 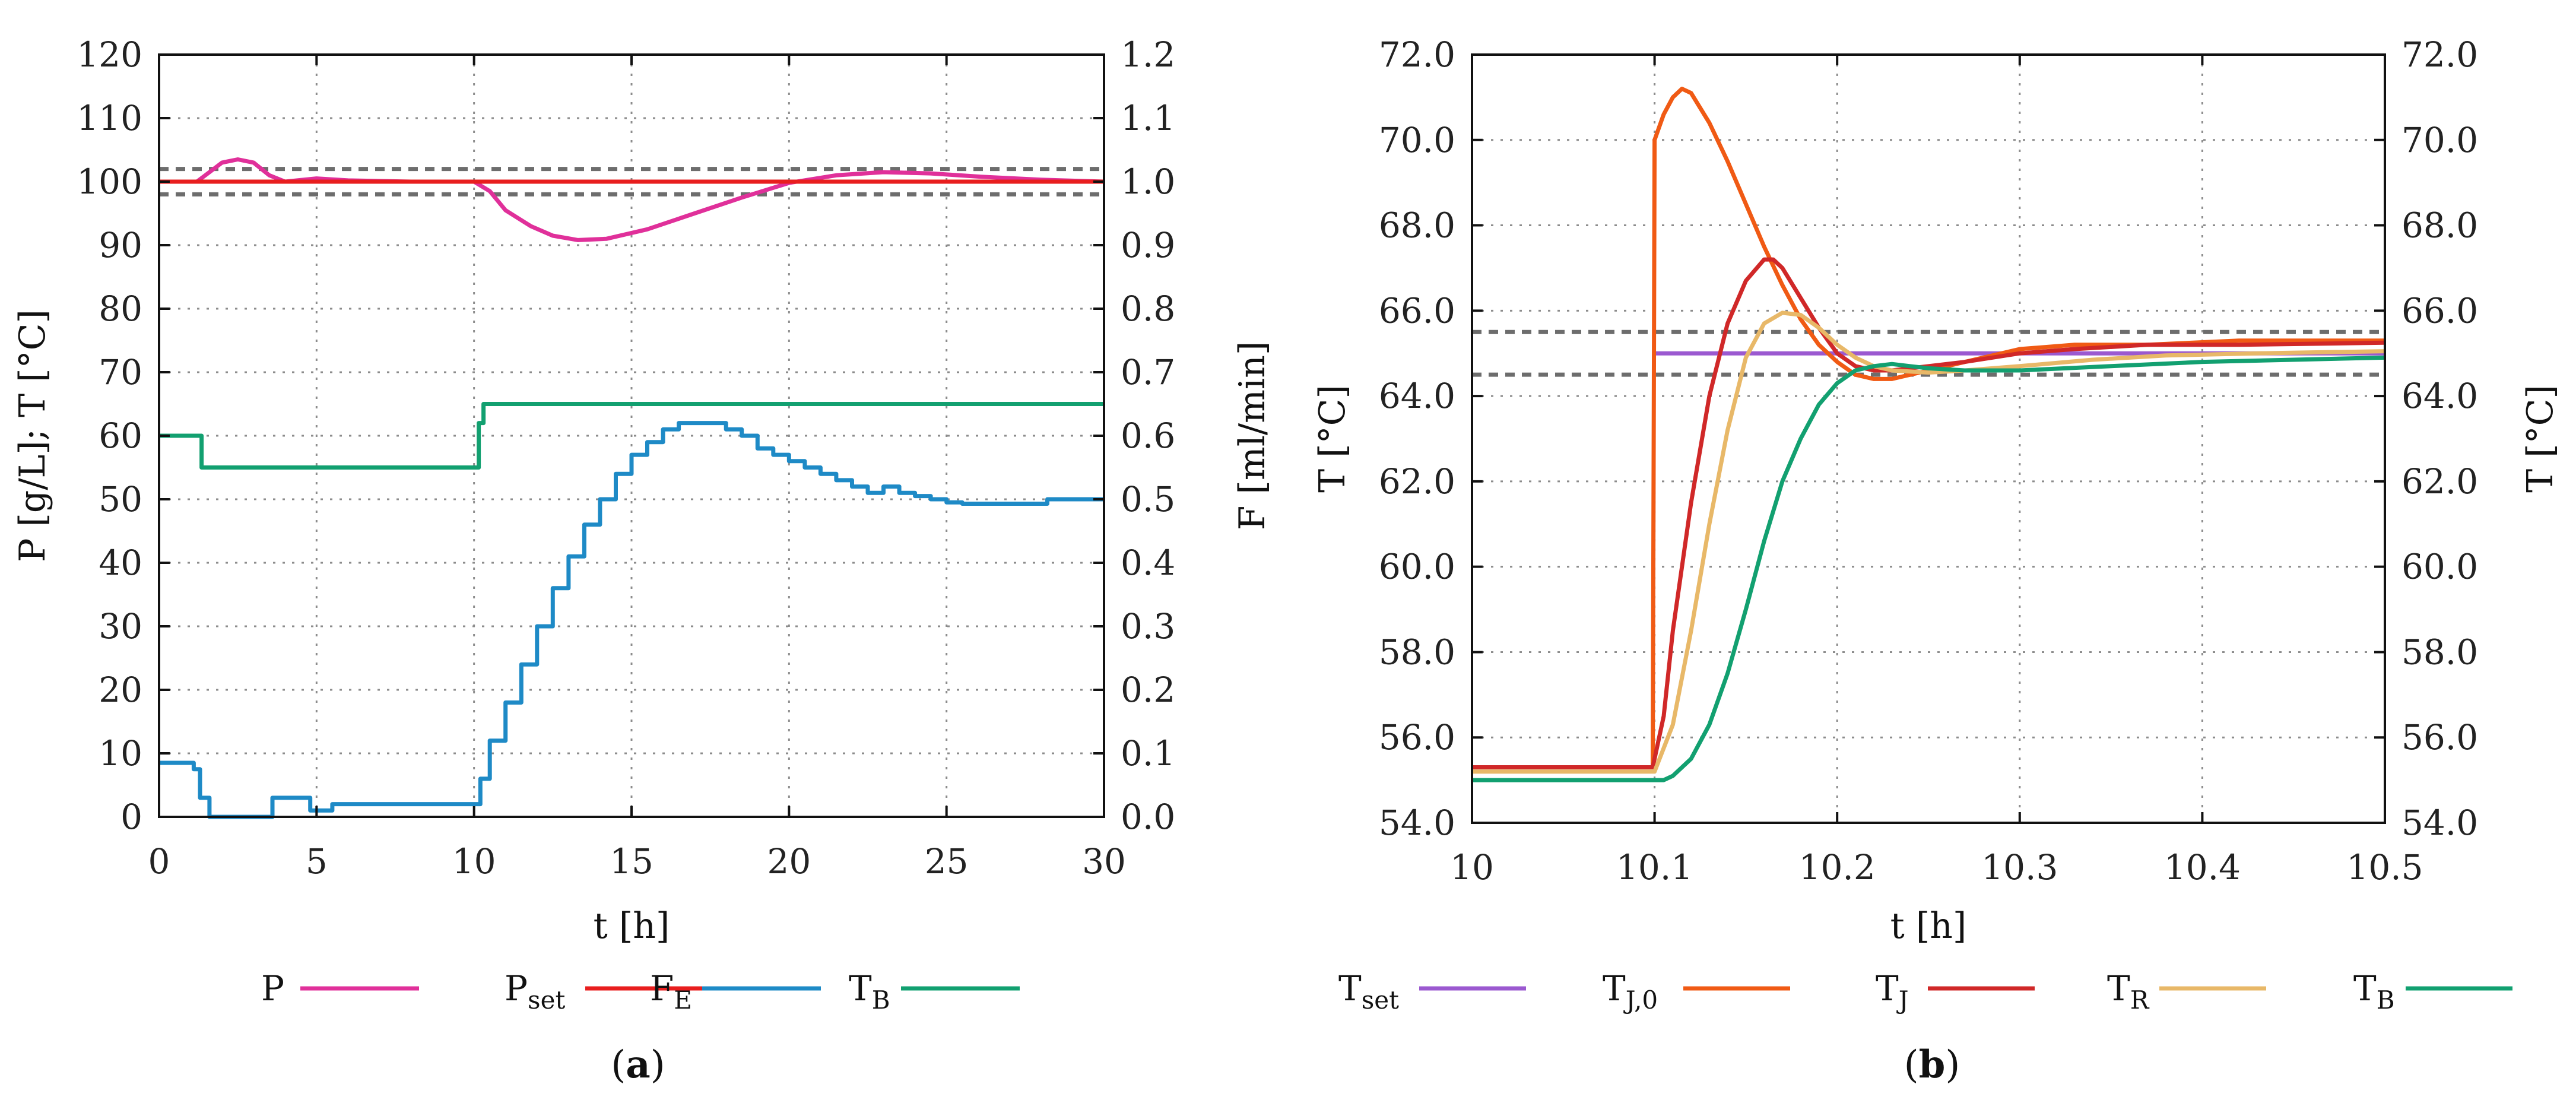 I want to click on y-tick-label-left: 64.0, so click(x=1417, y=396).